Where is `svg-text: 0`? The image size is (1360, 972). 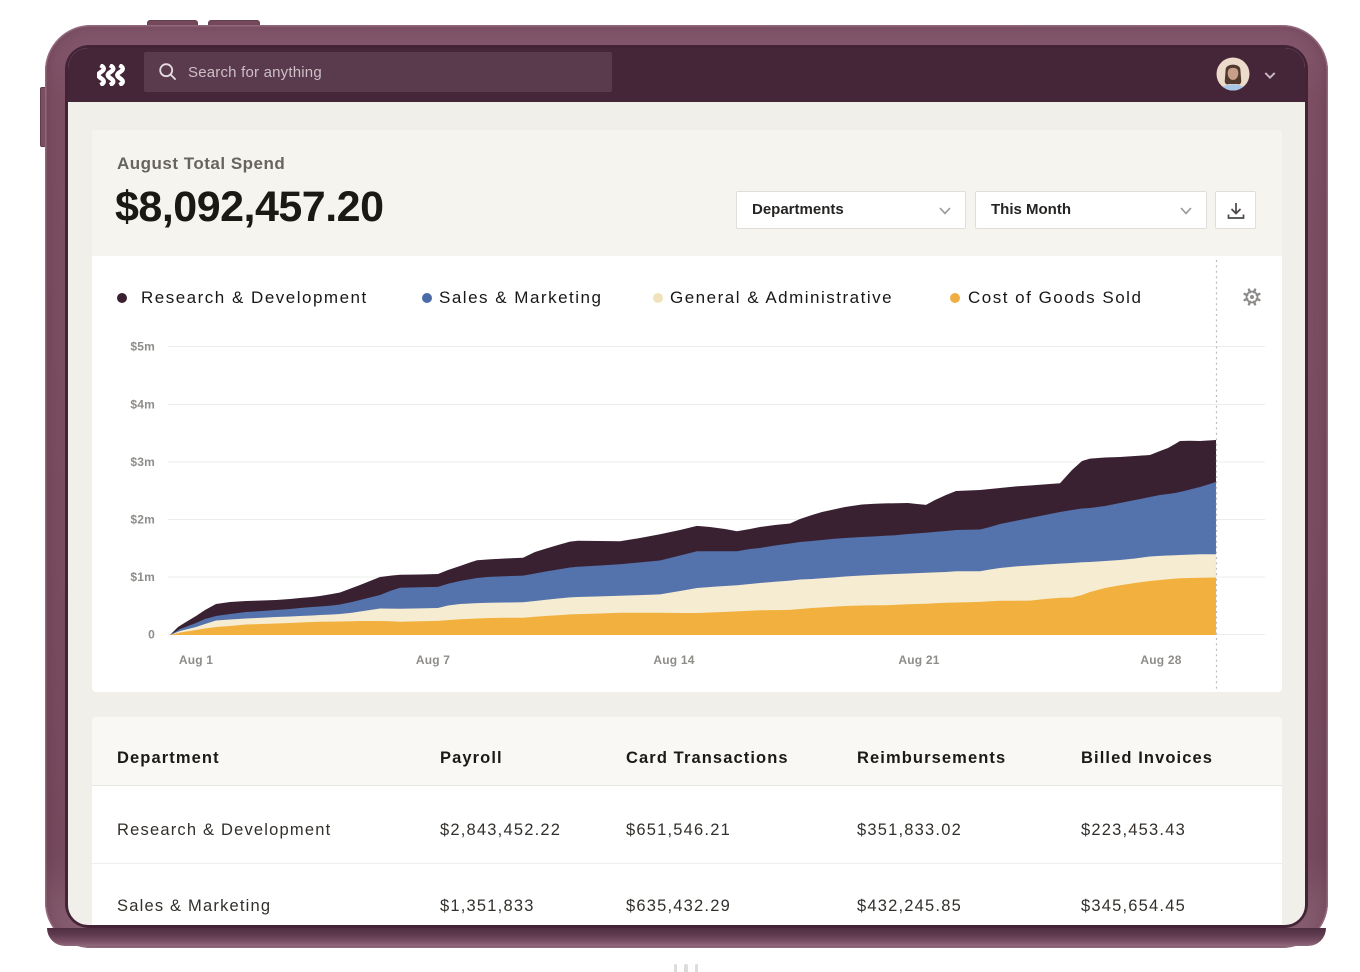 svg-text: 0 is located at coordinates (151, 635).